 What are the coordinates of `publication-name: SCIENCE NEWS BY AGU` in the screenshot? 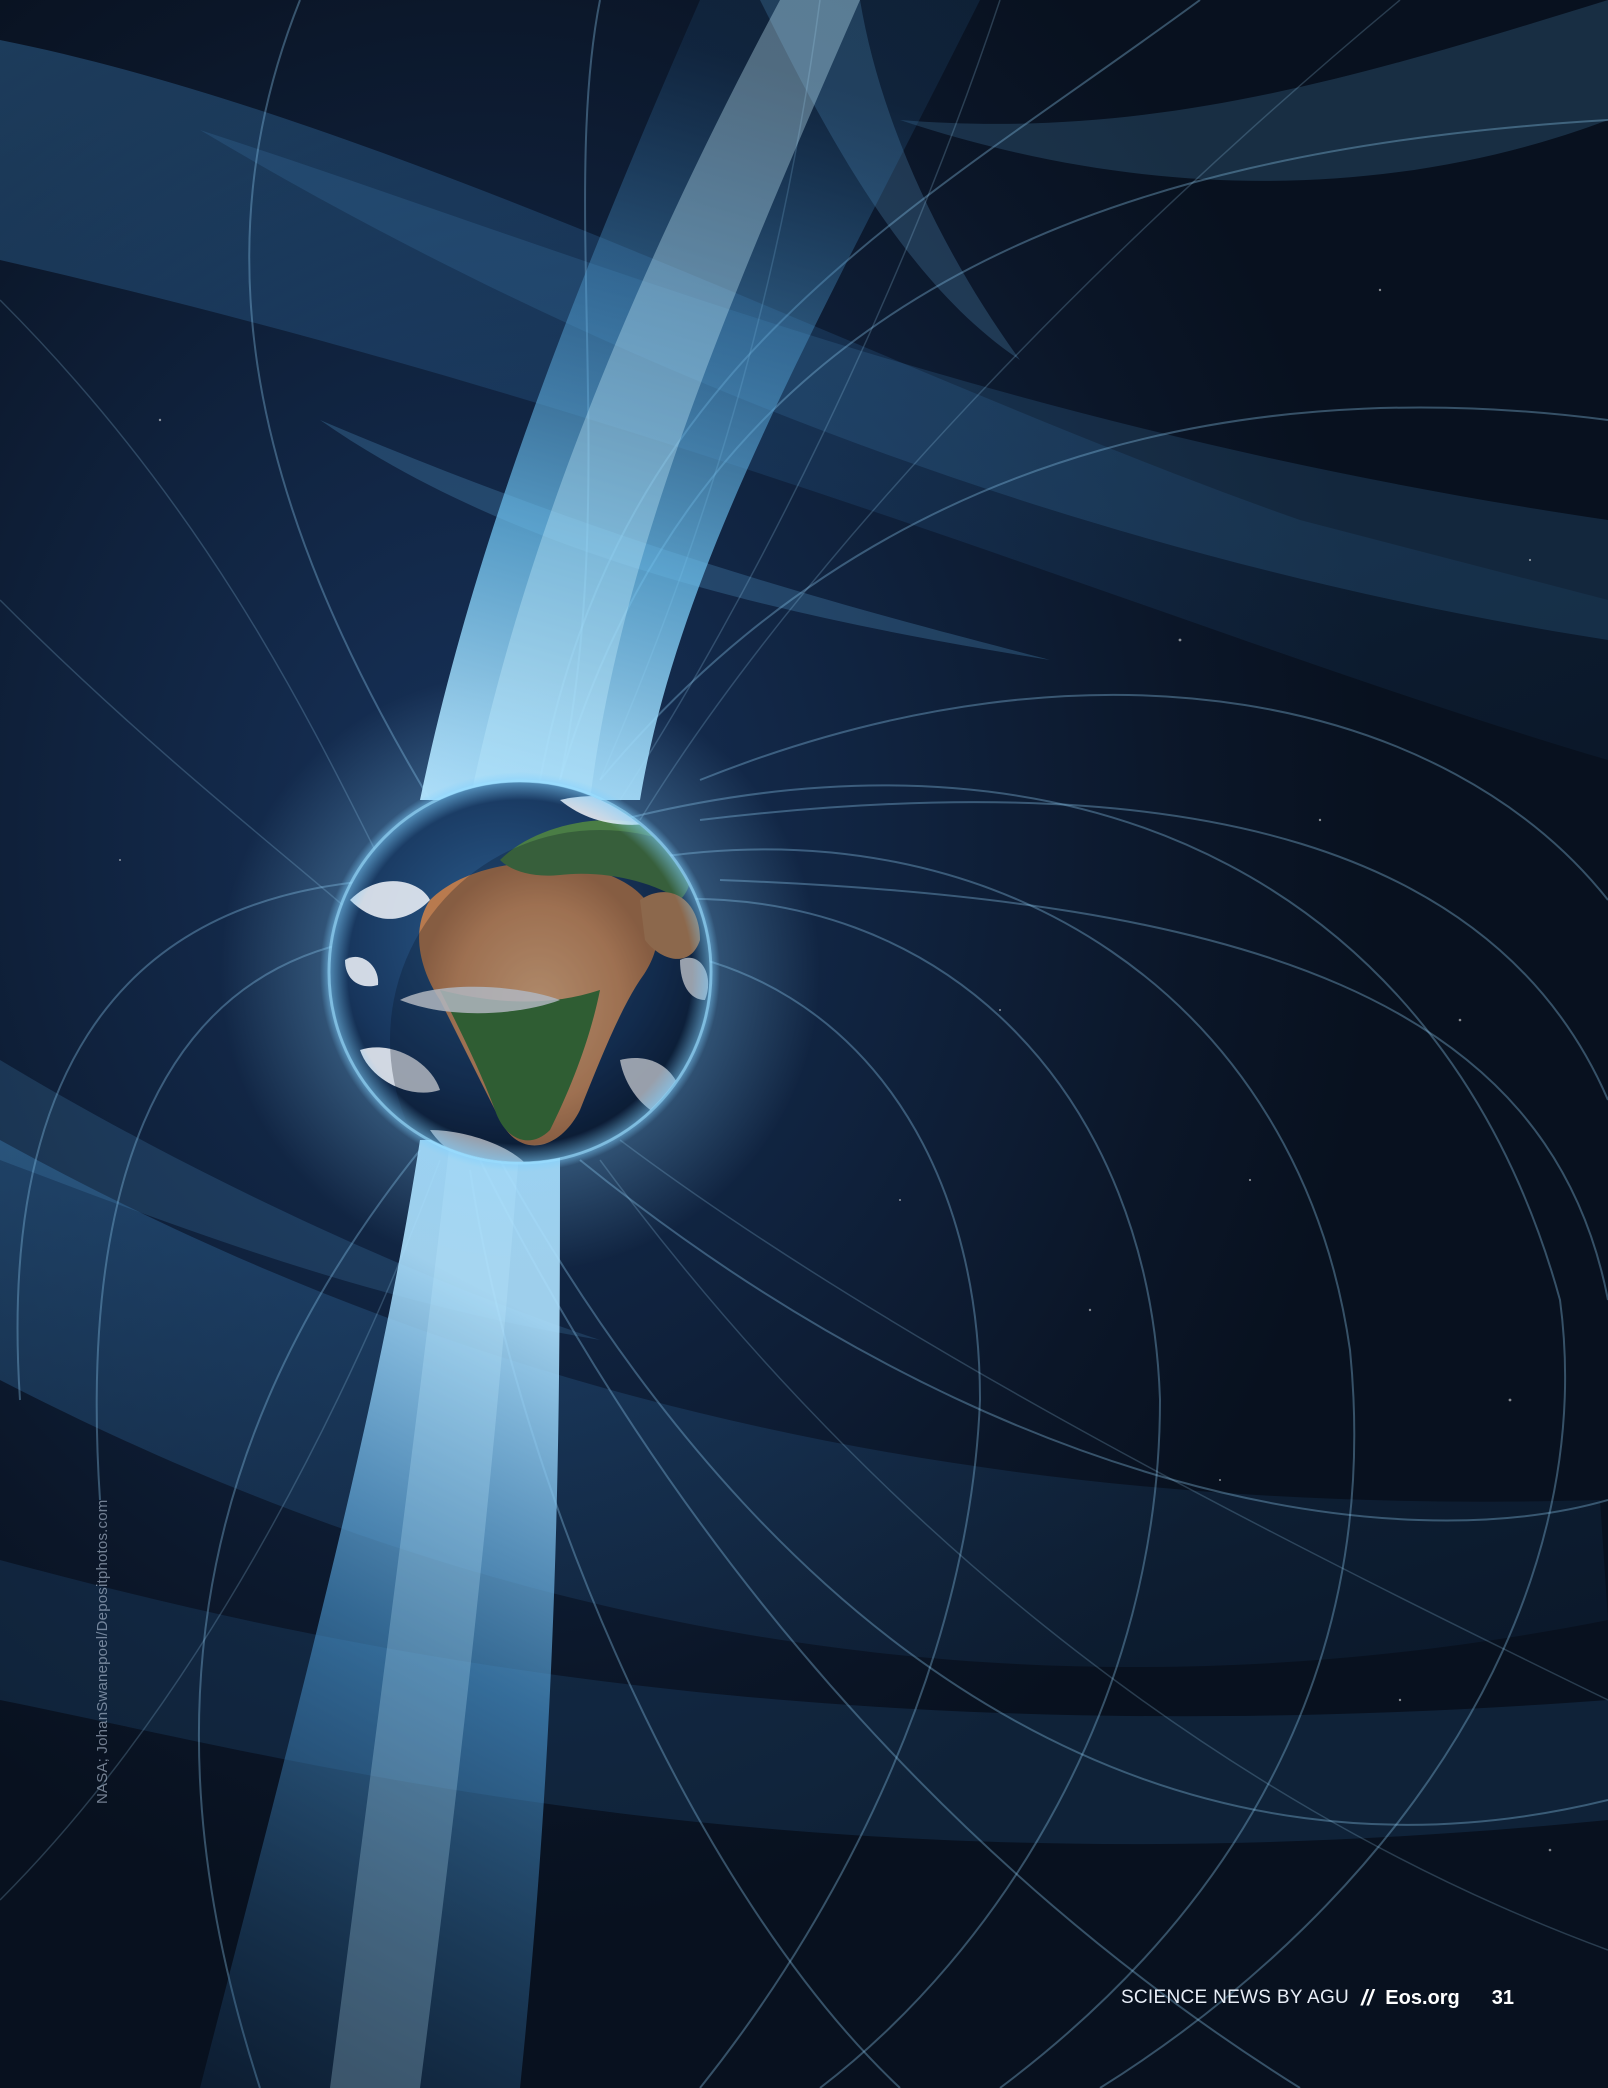 It's located at (1235, 1997).